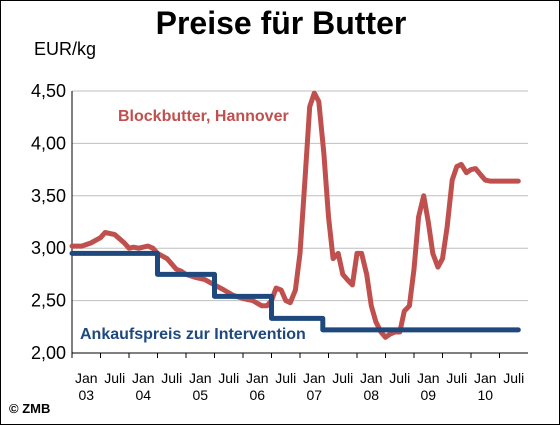 Image resolution: width=560 pixels, height=425 pixels. Describe the element at coordinates (48, 353) in the screenshot. I see `y-tick-label: 2,00` at that location.